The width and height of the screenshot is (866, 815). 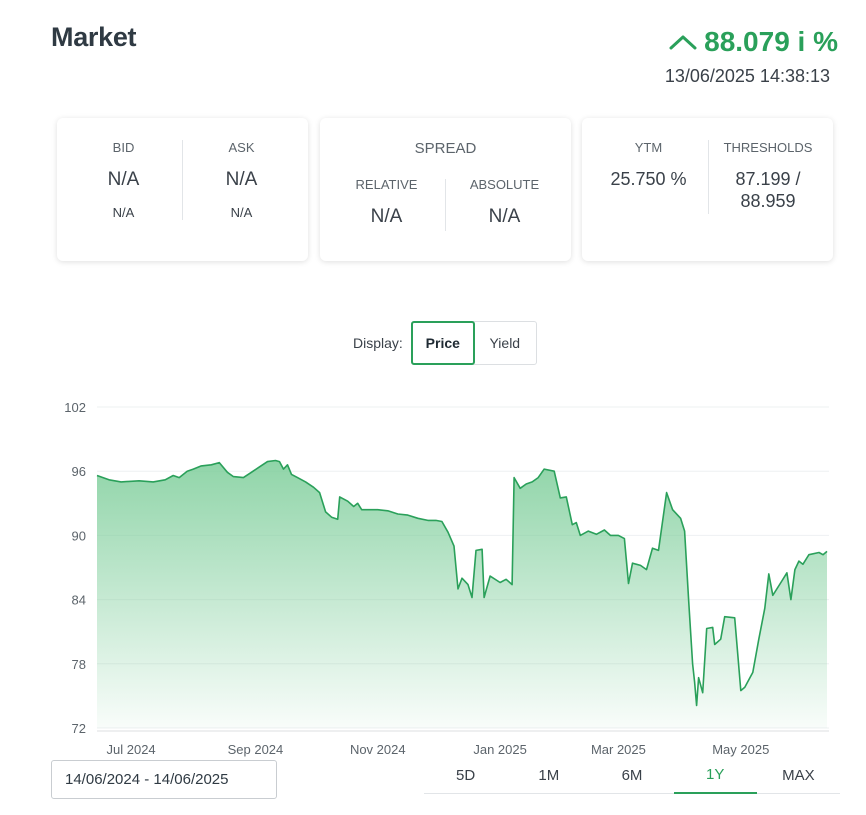 I want to click on range-5d-button: 5D, so click(x=466, y=775).